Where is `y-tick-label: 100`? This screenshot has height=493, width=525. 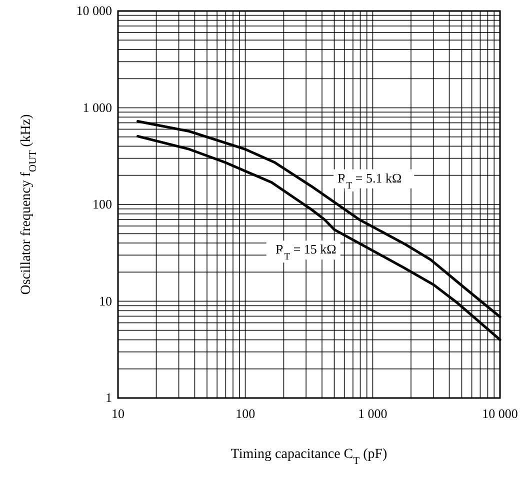 y-tick-label: 100 is located at coordinates (102, 204).